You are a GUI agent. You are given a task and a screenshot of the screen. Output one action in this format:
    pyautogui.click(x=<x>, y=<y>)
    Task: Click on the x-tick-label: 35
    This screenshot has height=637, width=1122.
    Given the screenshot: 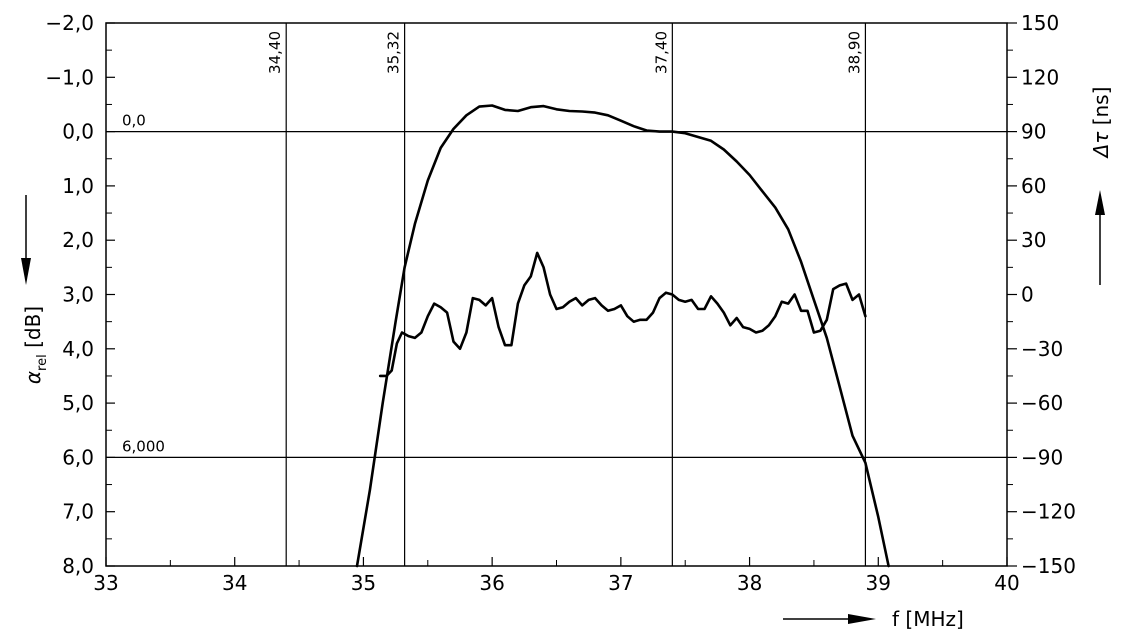 What is the action you would take?
    pyautogui.click(x=363, y=583)
    